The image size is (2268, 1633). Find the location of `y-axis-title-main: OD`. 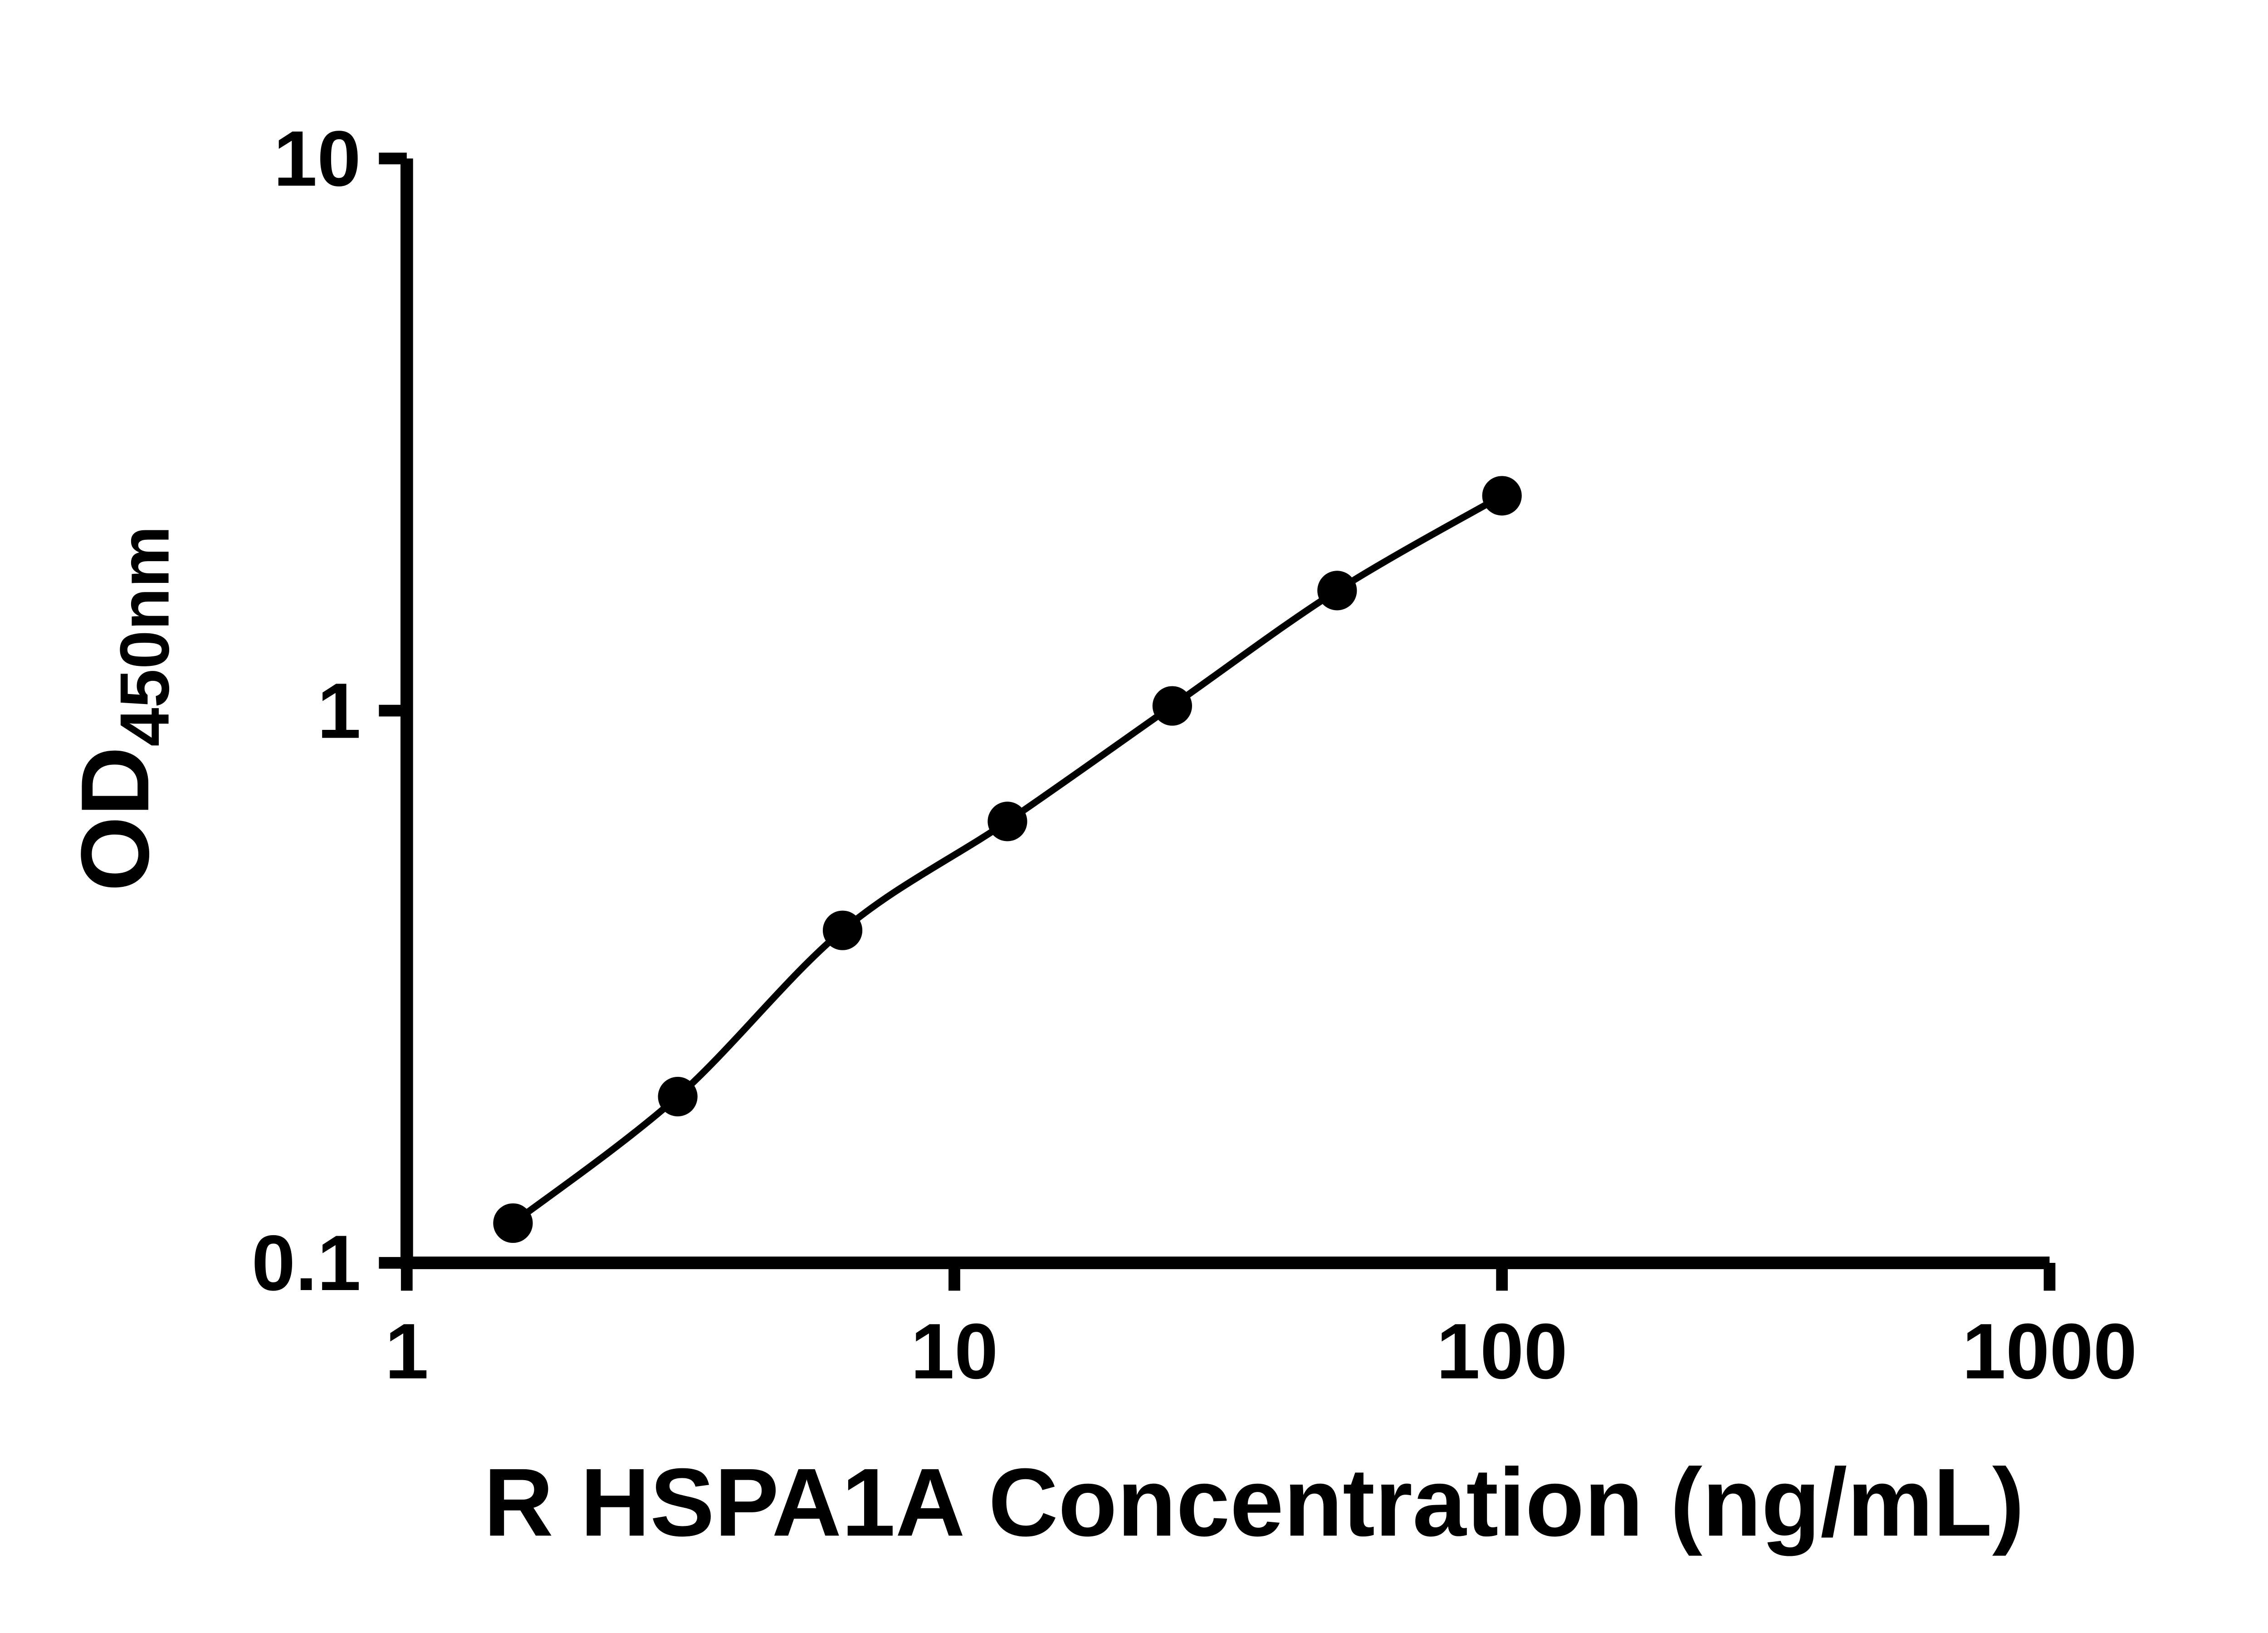

y-axis-title-main: OD is located at coordinates (115, 819).